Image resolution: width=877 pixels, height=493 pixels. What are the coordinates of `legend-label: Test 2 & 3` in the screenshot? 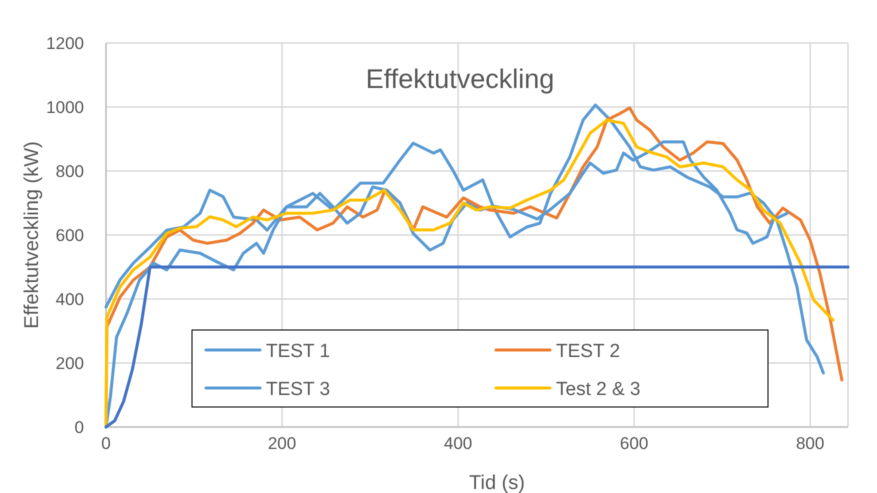 It's located at (598, 389).